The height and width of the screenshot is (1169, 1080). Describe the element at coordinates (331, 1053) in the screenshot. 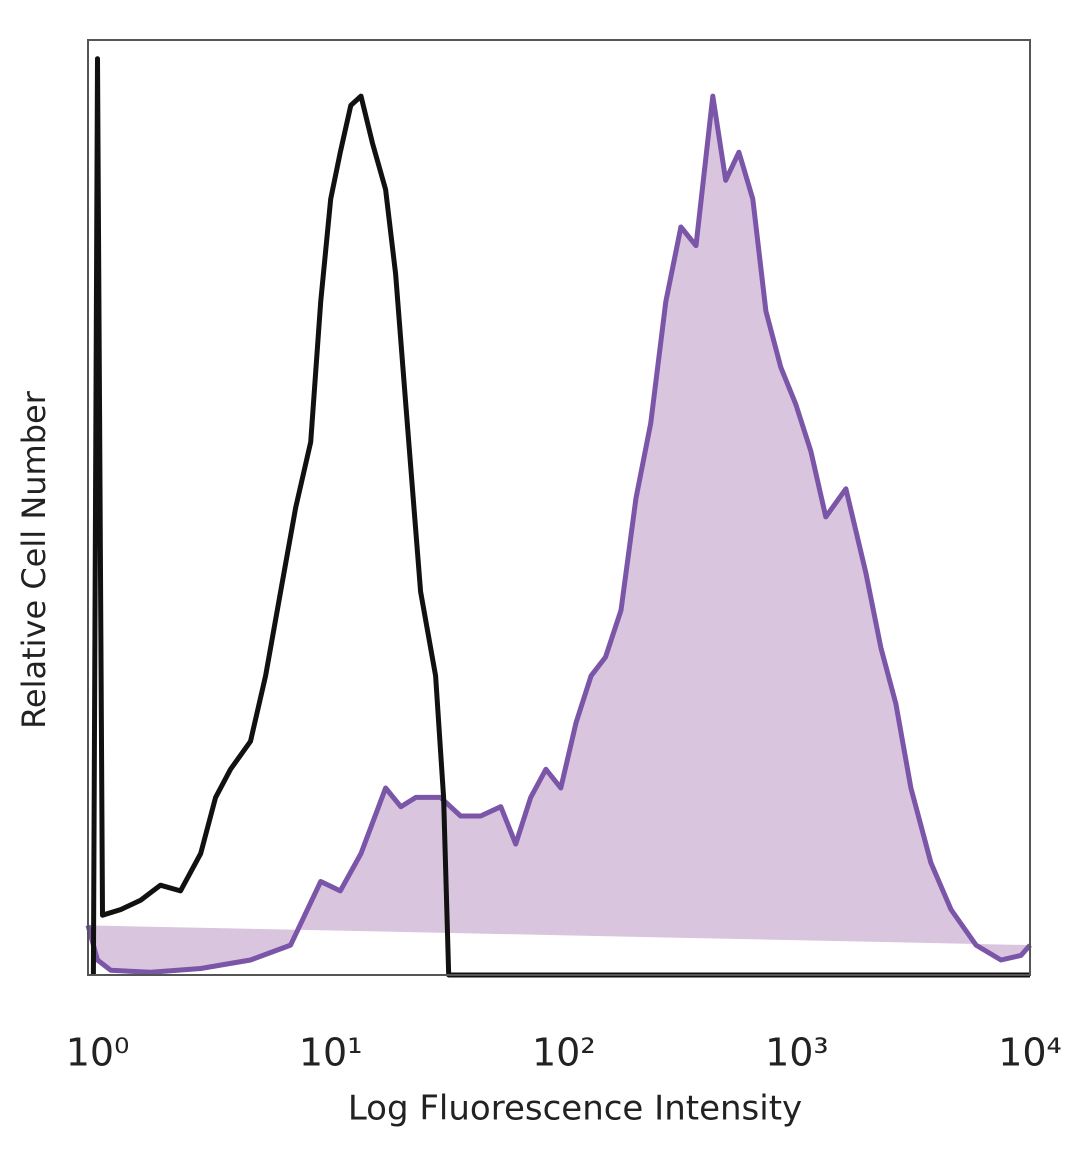

I see `x-tick-label: 10¹` at that location.